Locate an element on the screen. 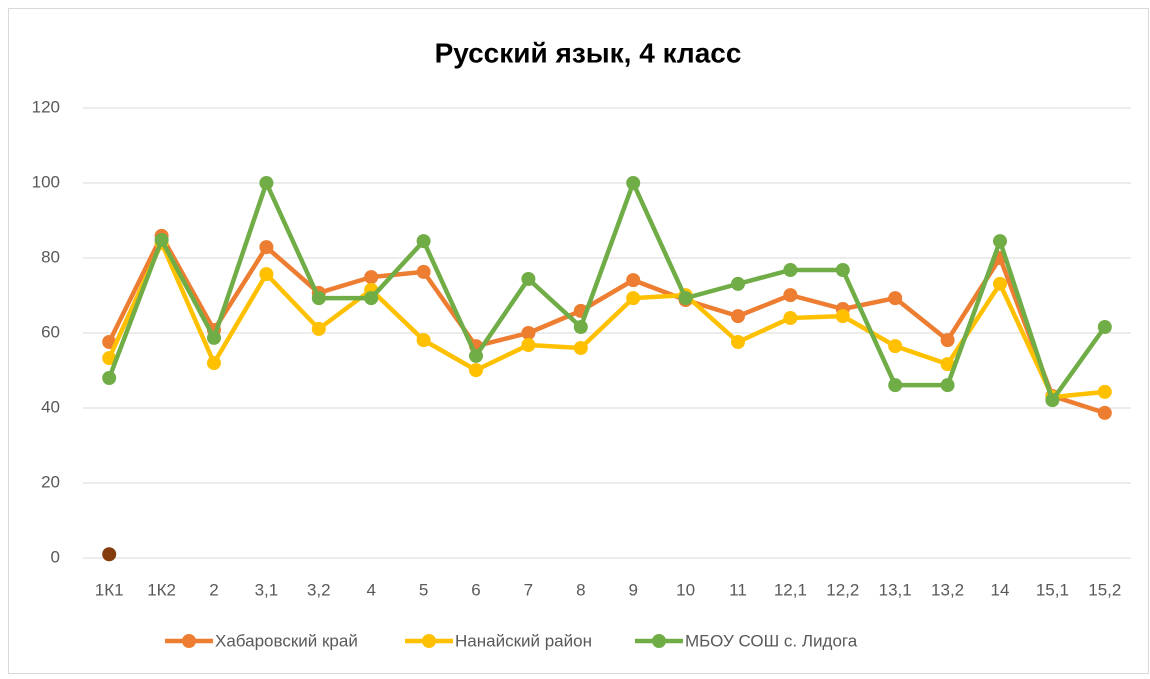 Image resolution: width=1150 pixels, height=679 pixels. x-tick-label: 3,2 is located at coordinates (319, 589).